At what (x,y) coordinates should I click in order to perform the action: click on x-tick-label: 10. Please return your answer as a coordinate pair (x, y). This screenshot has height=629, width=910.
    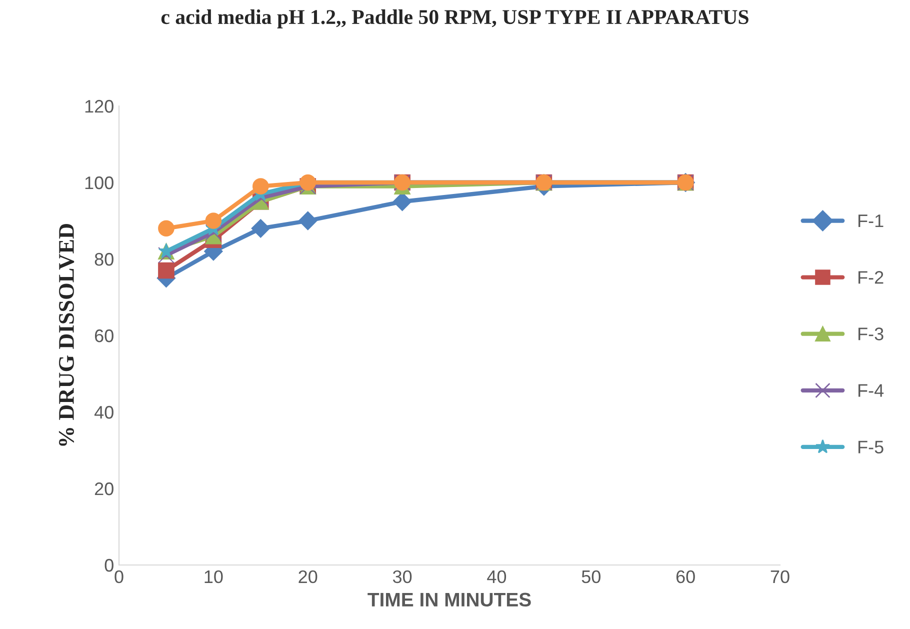
    Looking at the image, I should click on (213, 577).